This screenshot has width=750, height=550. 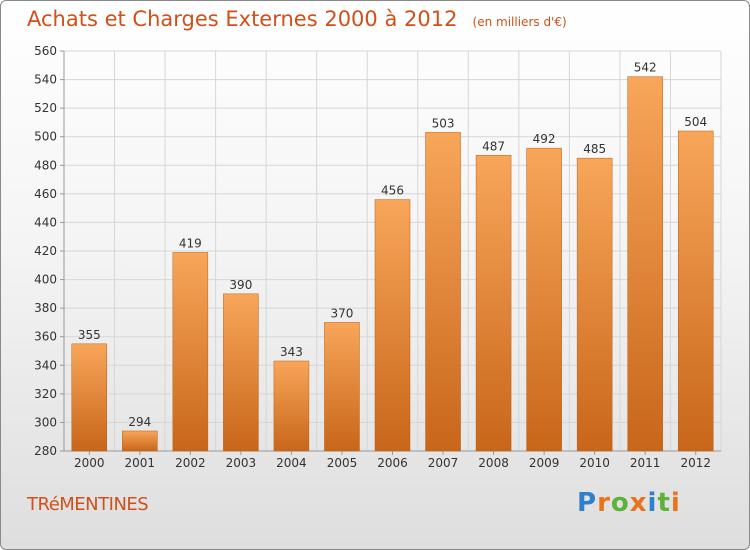 What do you see at coordinates (139, 422) in the screenshot?
I see `data-label-2001: 294` at bounding box center [139, 422].